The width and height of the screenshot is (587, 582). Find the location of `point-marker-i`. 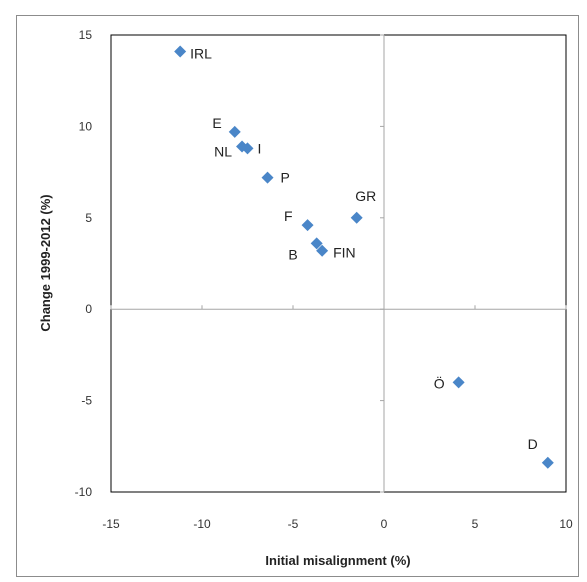

point-marker-i is located at coordinates (247, 148).